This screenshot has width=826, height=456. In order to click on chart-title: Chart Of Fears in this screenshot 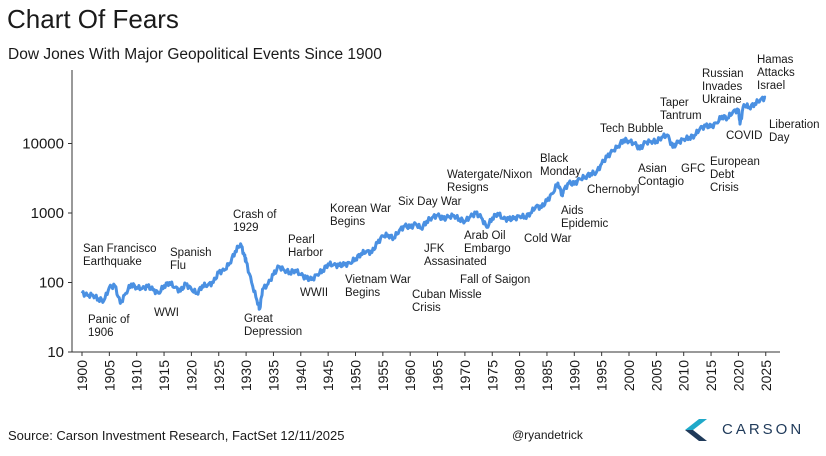, I will do `click(93, 19)`.